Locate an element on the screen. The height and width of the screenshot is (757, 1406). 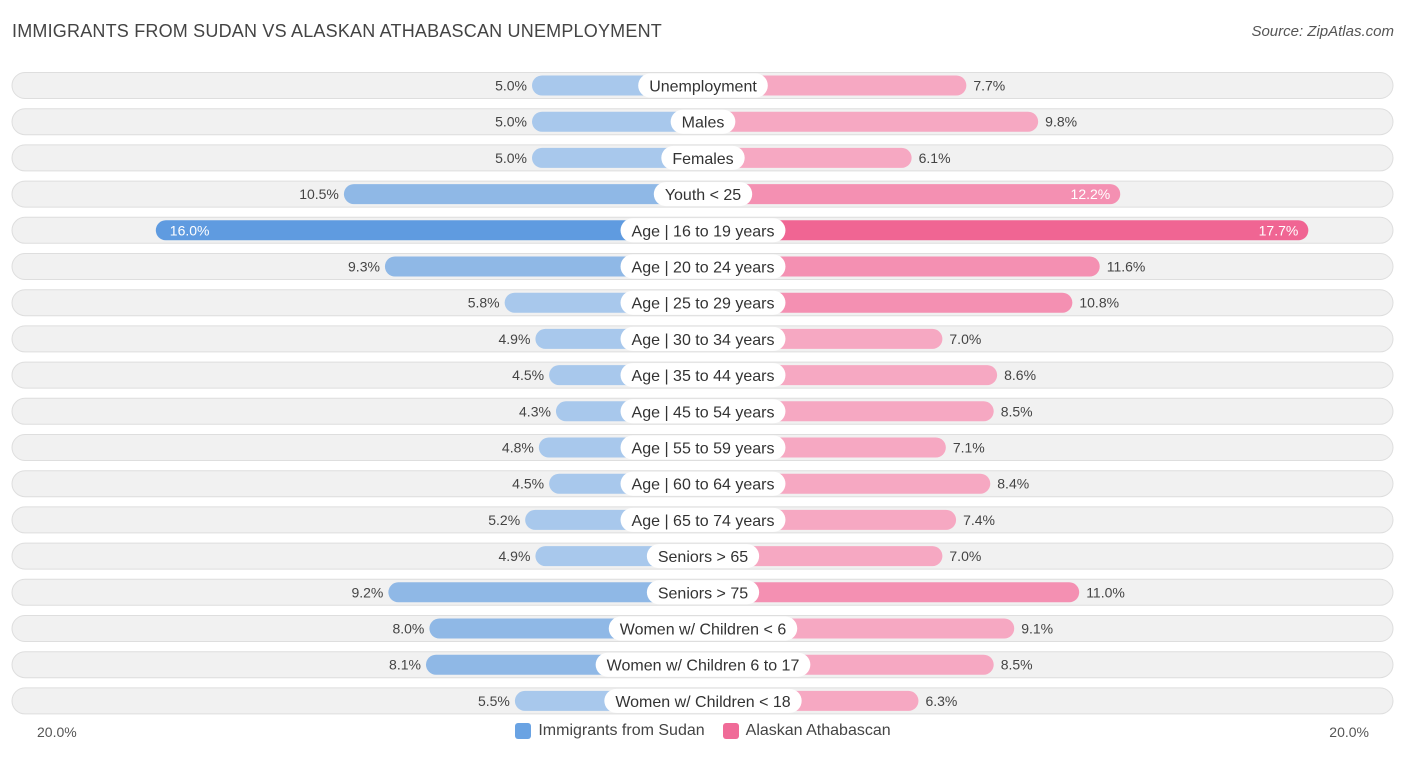
category-label: Unemployment is located at coordinates (703, 87).